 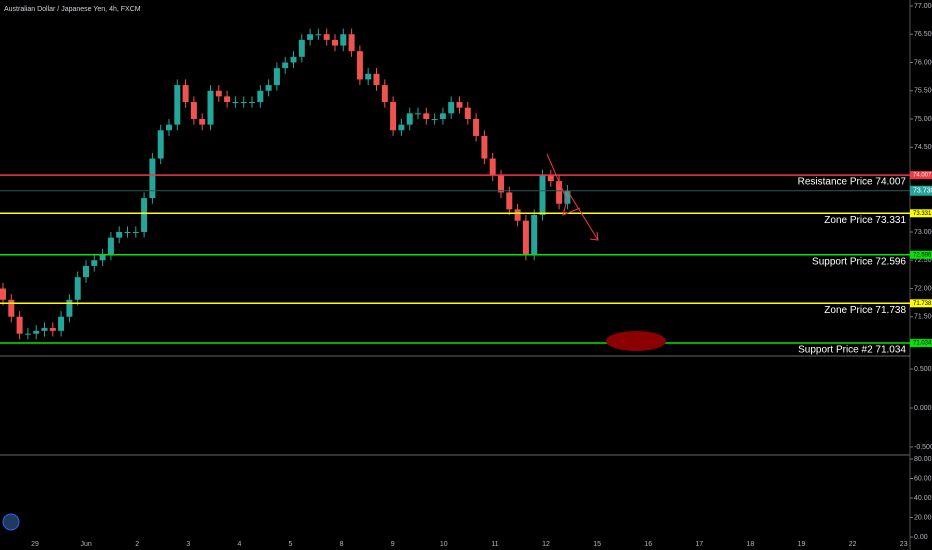 What do you see at coordinates (923, 517) in the screenshot?
I see `y-tick-label: 20.00` at bounding box center [923, 517].